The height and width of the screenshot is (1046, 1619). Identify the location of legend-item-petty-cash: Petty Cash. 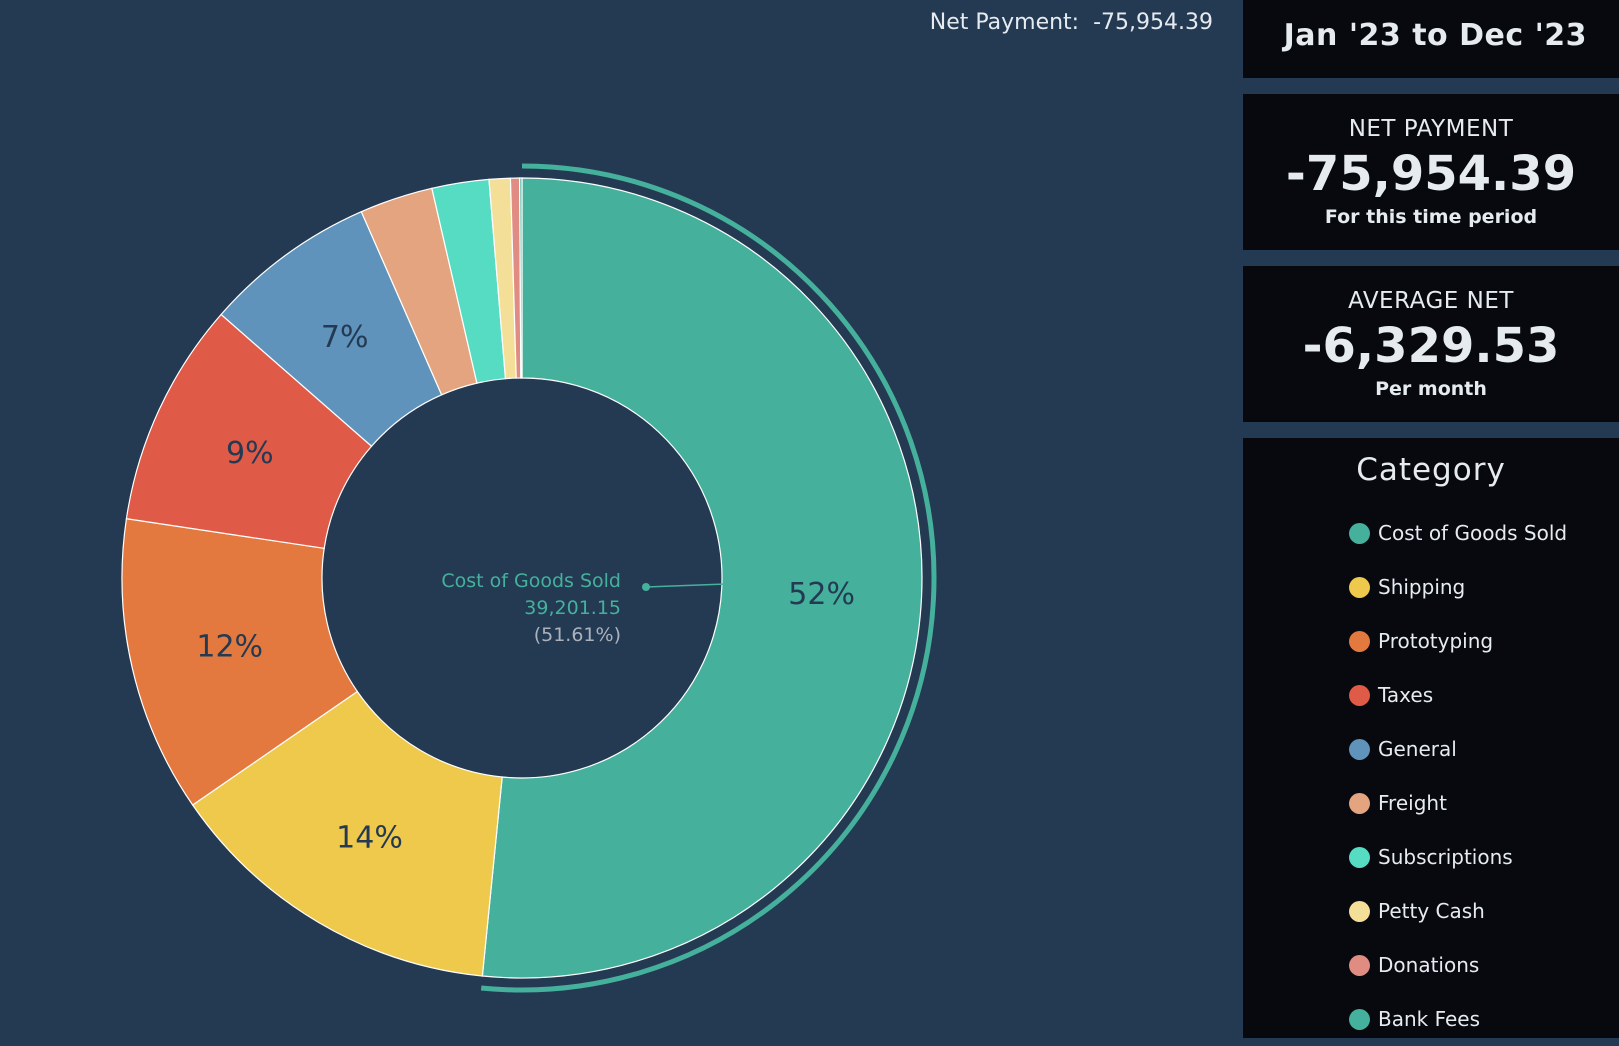
(1458, 911).